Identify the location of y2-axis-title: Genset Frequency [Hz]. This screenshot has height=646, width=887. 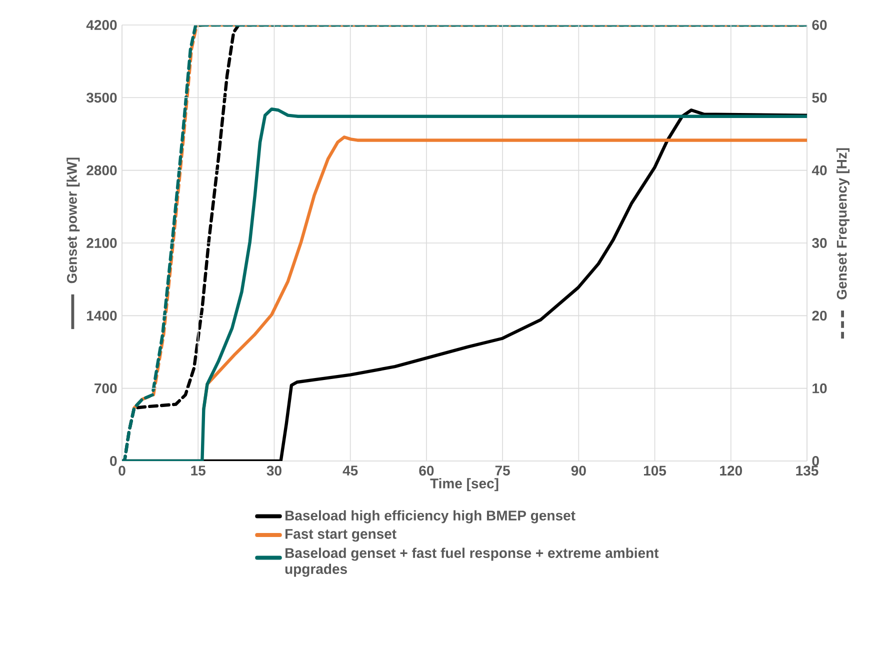
(843, 224).